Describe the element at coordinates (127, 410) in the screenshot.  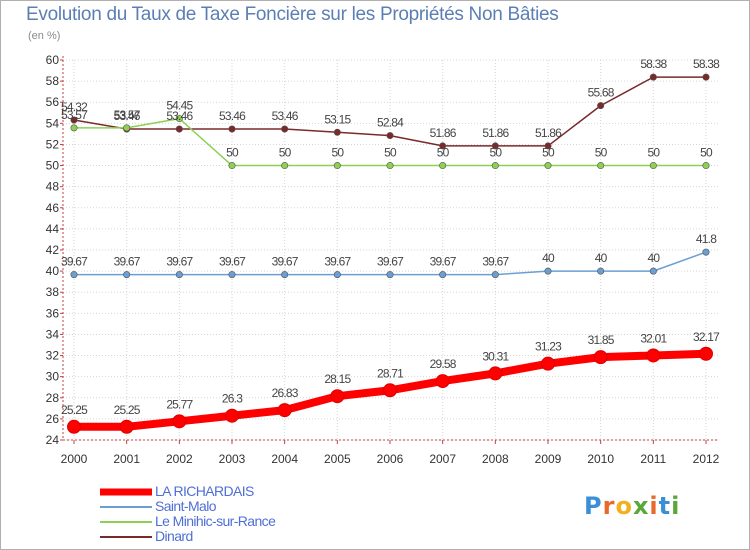
I see `data-label-la-richardais: 25.25` at that location.